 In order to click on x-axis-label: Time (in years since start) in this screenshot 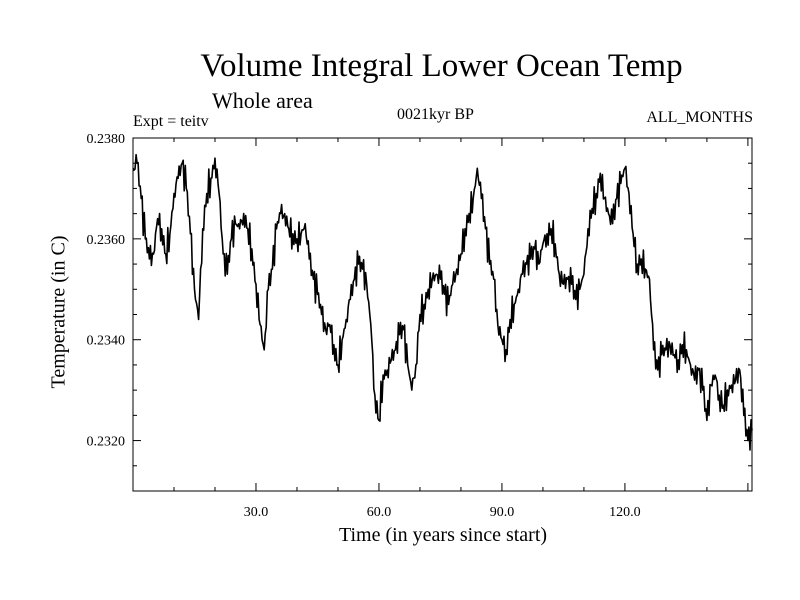, I will do `click(443, 535)`.